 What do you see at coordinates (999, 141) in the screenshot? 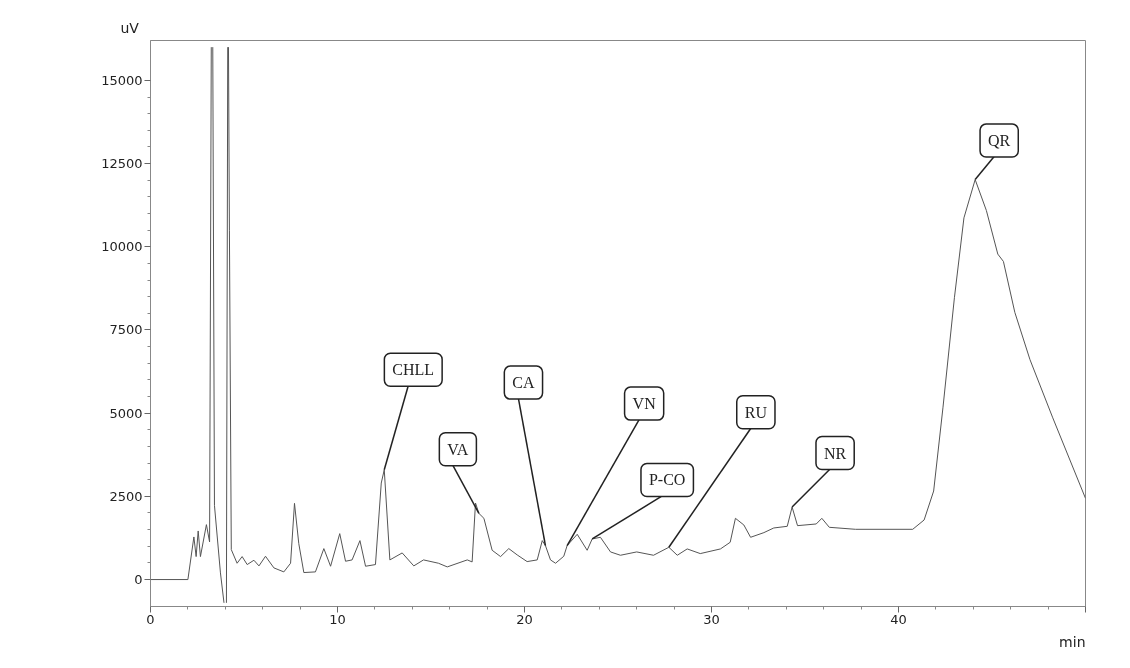
I see `annotation: QR` at bounding box center [999, 141].